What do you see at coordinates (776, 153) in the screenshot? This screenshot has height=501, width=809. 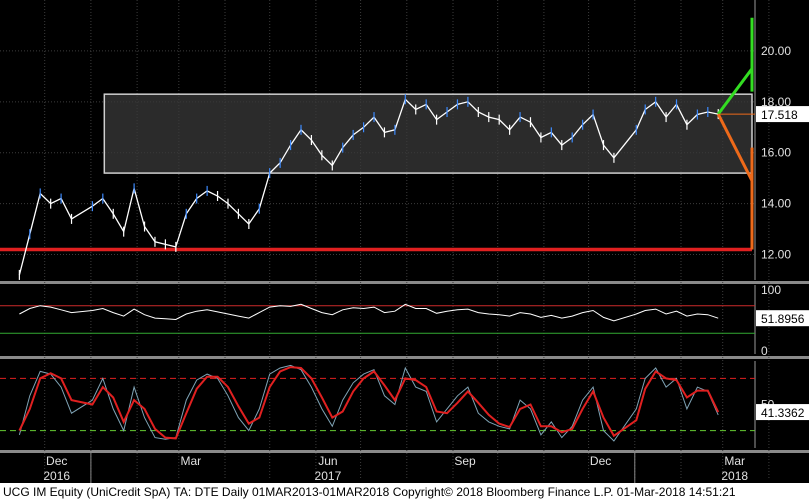 I see `price-tick-label: 16.00` at bounding box center [776, 153].